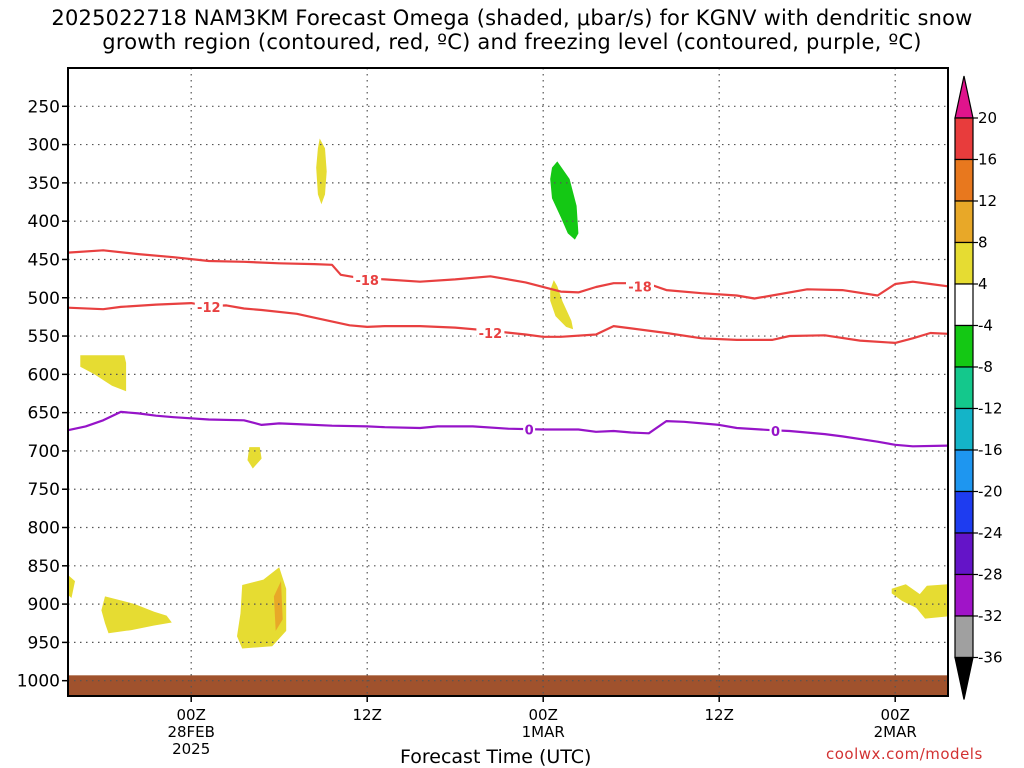 The width and height of the screenshot is (1024, 768). Describe the element at coordinates (44, 337) in the screenshot. I see `y-tick-label: 550` at that location.